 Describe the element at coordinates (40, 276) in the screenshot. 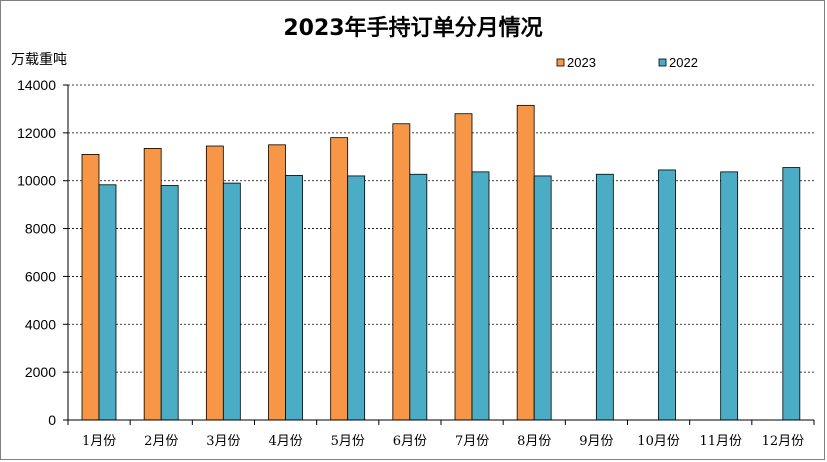

I see `y-tick-label: 6000` at that location.